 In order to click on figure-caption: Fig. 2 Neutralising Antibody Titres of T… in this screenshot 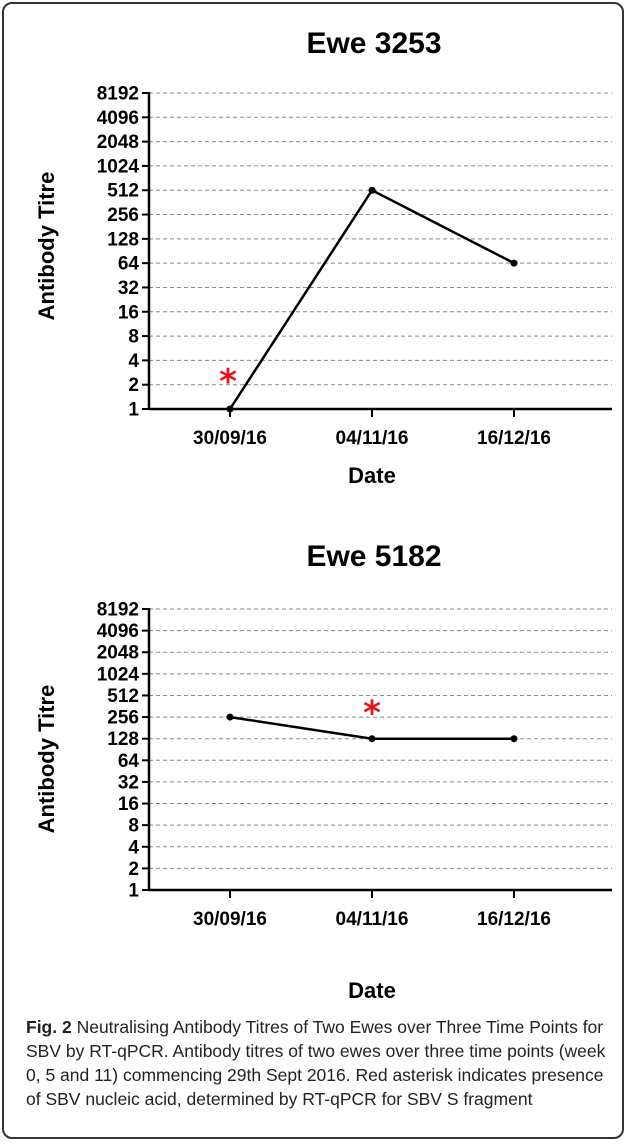, I will do `click(319, 1063)`.